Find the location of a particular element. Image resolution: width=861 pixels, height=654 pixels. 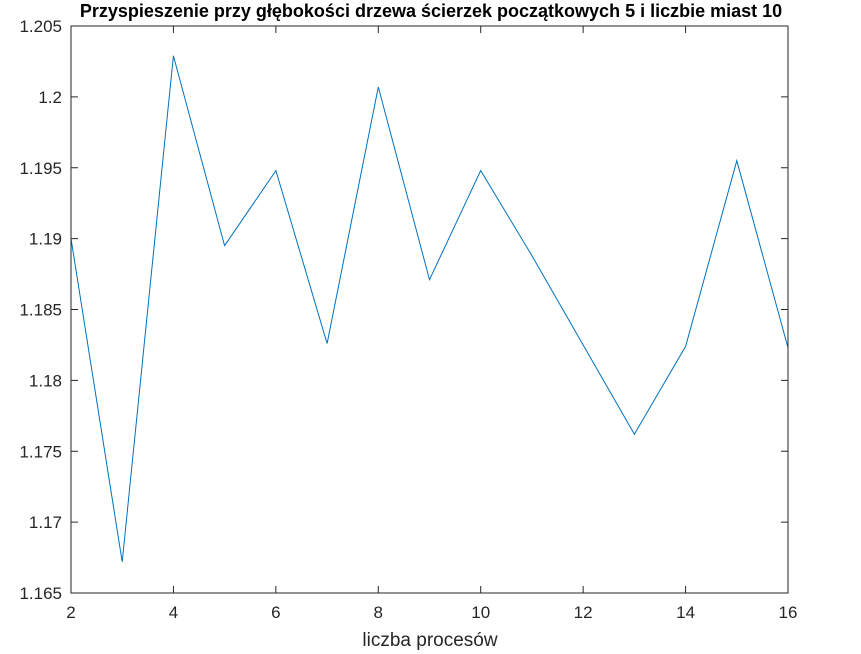

x-tick-label: 12 is located at coordinates (583, 612).